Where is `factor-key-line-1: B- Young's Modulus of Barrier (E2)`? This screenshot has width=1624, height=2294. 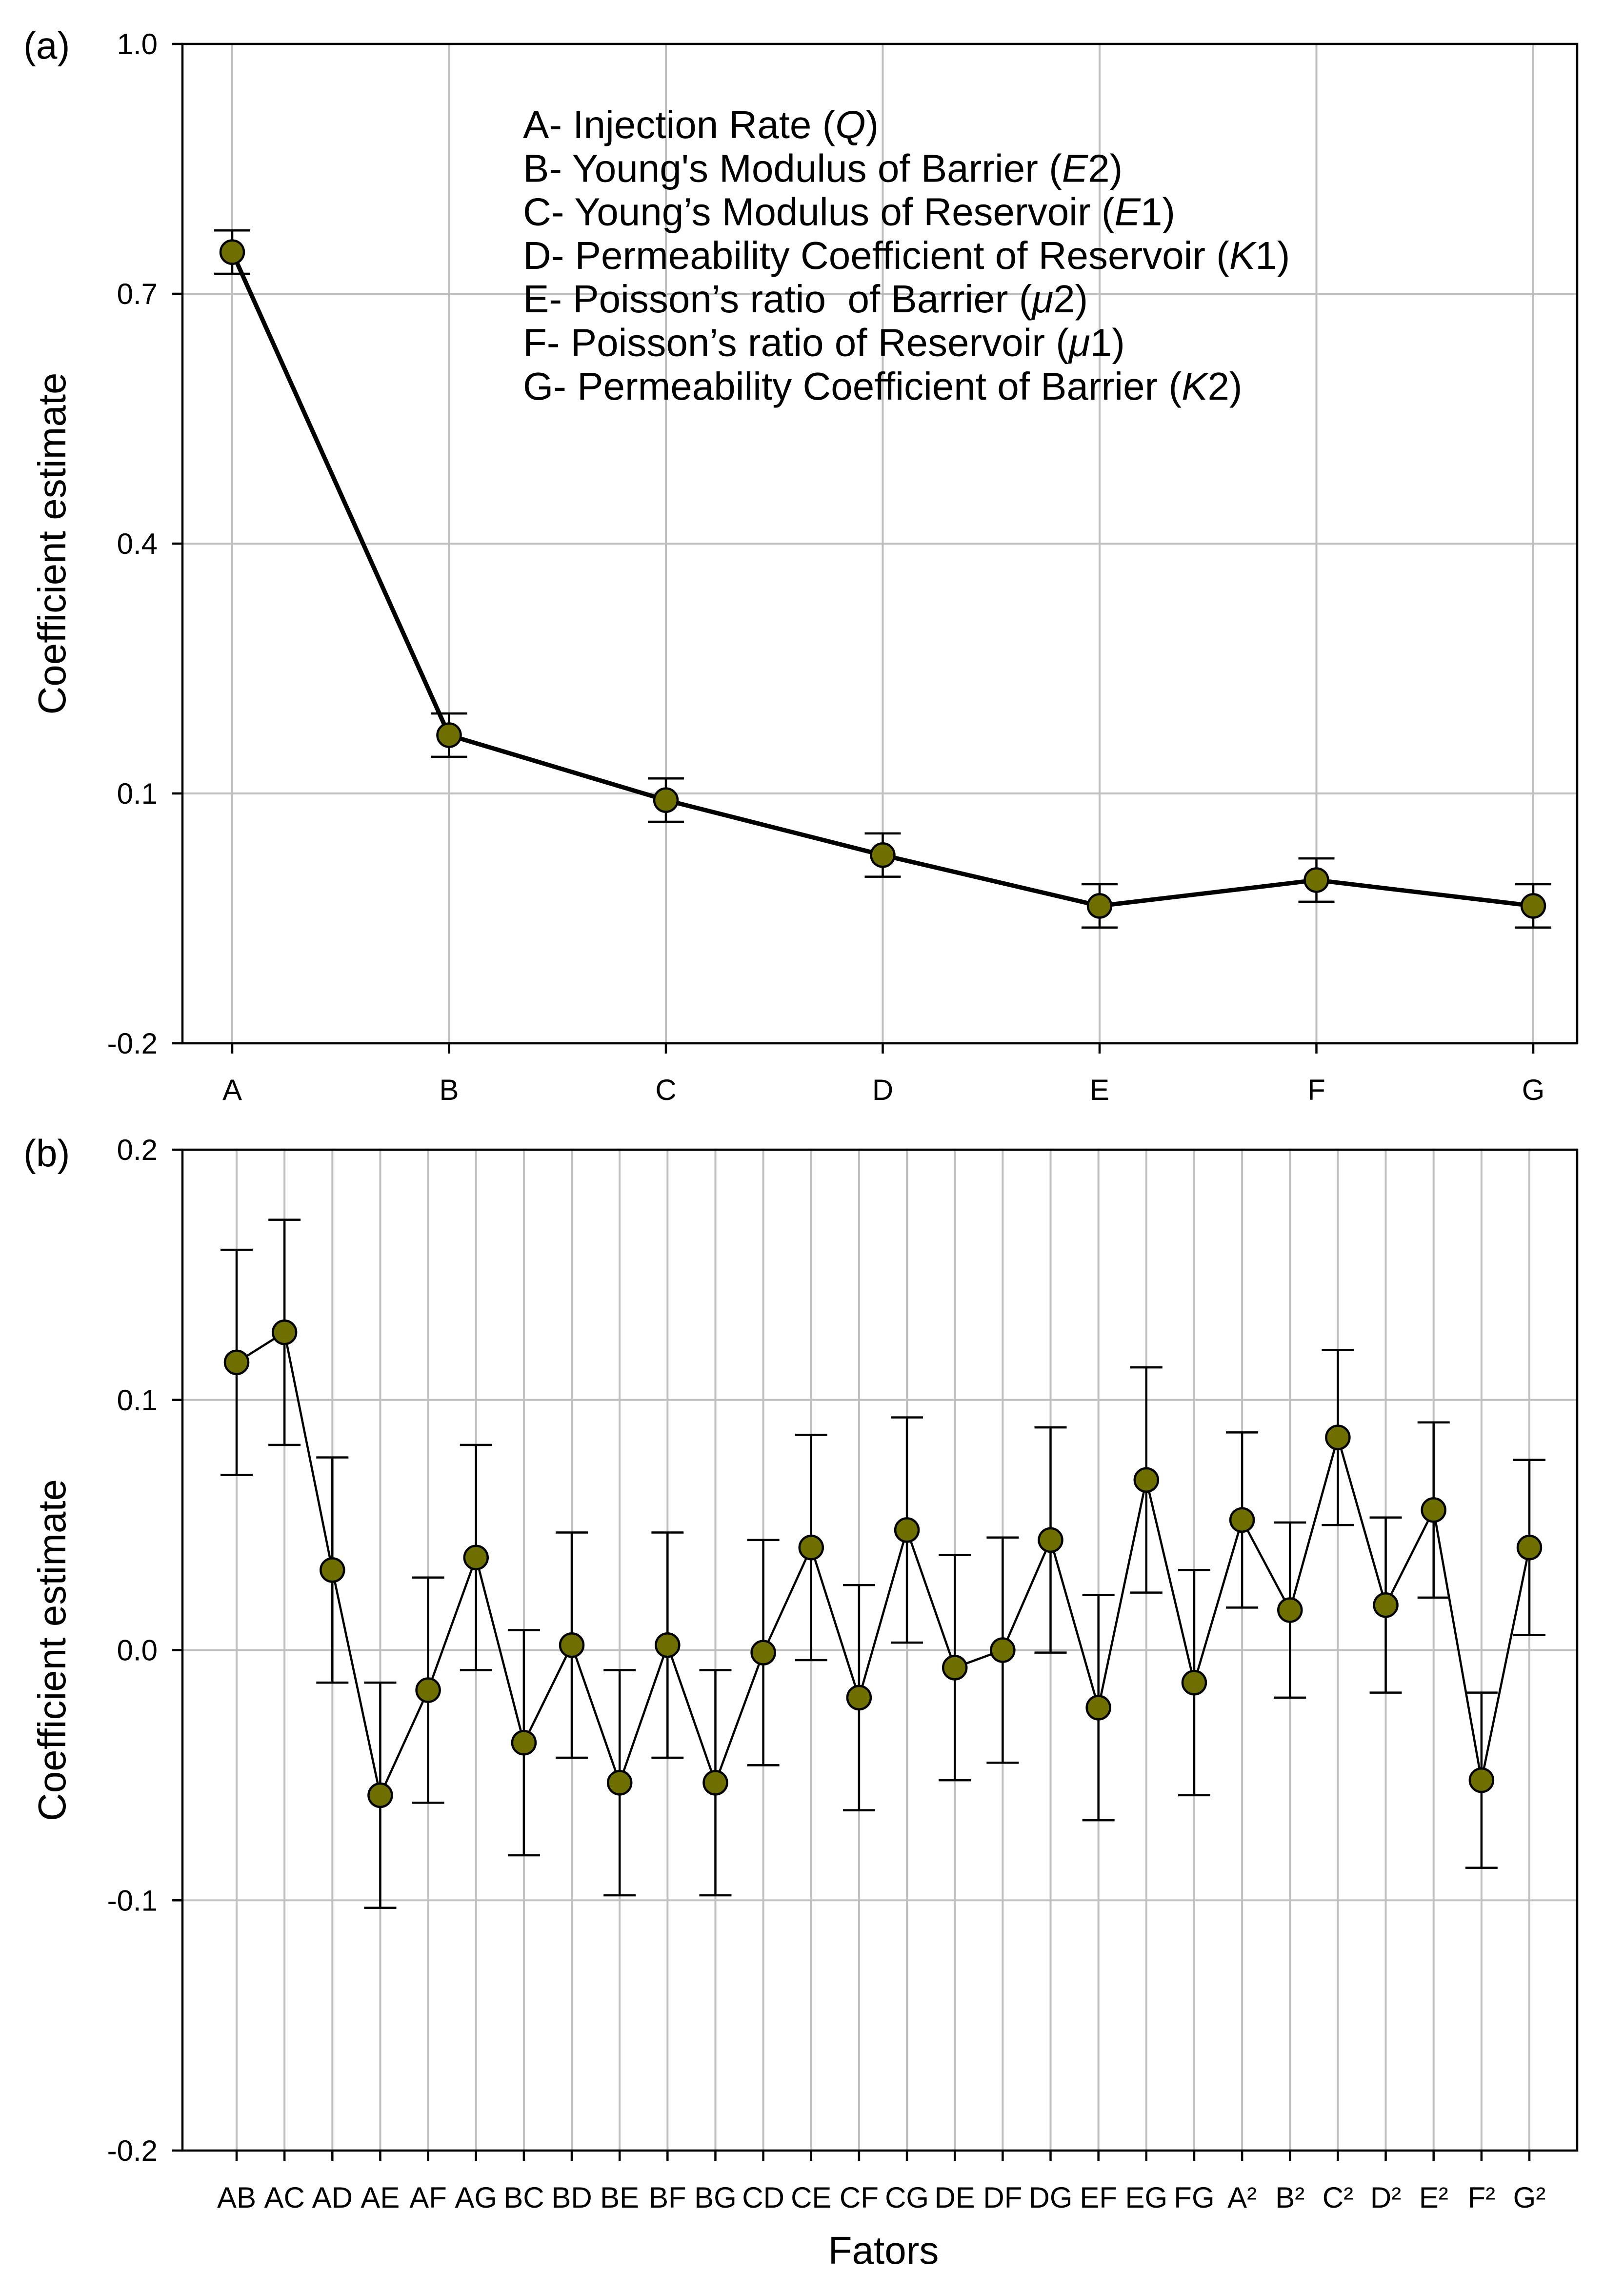
factor-key-line-1: B- Young's Modulus of Barrier (E2) is located at coordinates (823, 168).